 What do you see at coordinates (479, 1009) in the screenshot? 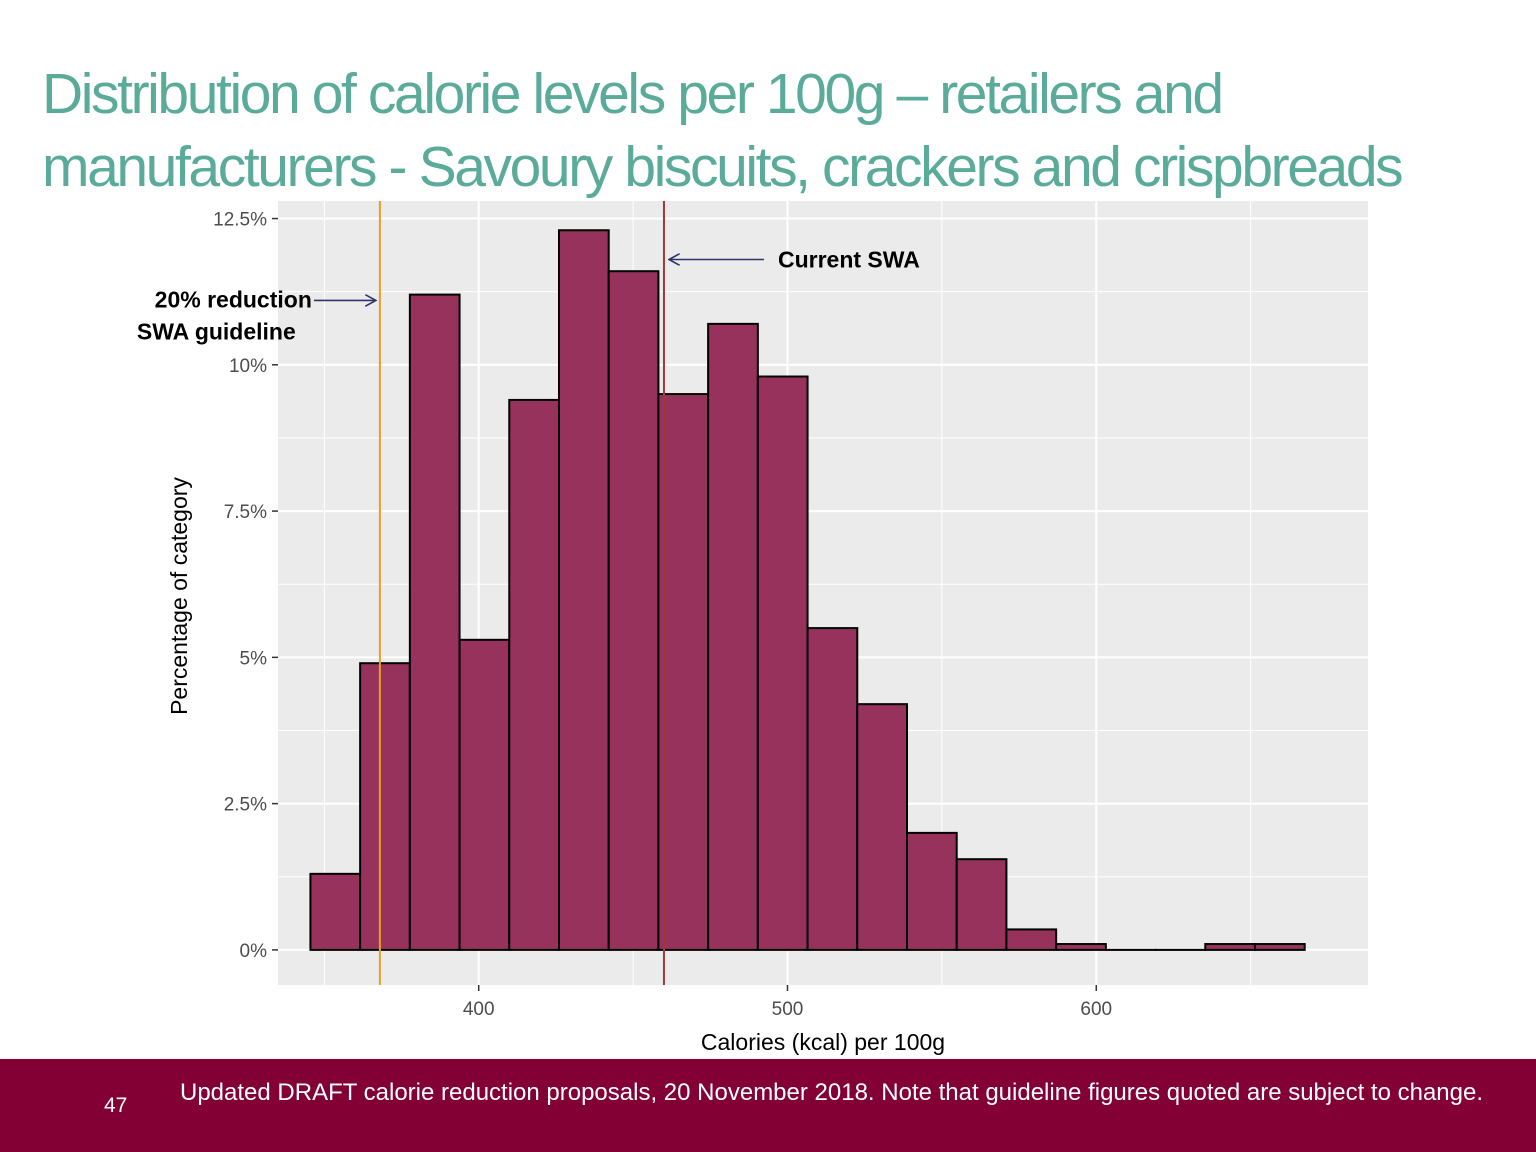
I see `x-tick-label: 400` at bounding box center [479, 1009].